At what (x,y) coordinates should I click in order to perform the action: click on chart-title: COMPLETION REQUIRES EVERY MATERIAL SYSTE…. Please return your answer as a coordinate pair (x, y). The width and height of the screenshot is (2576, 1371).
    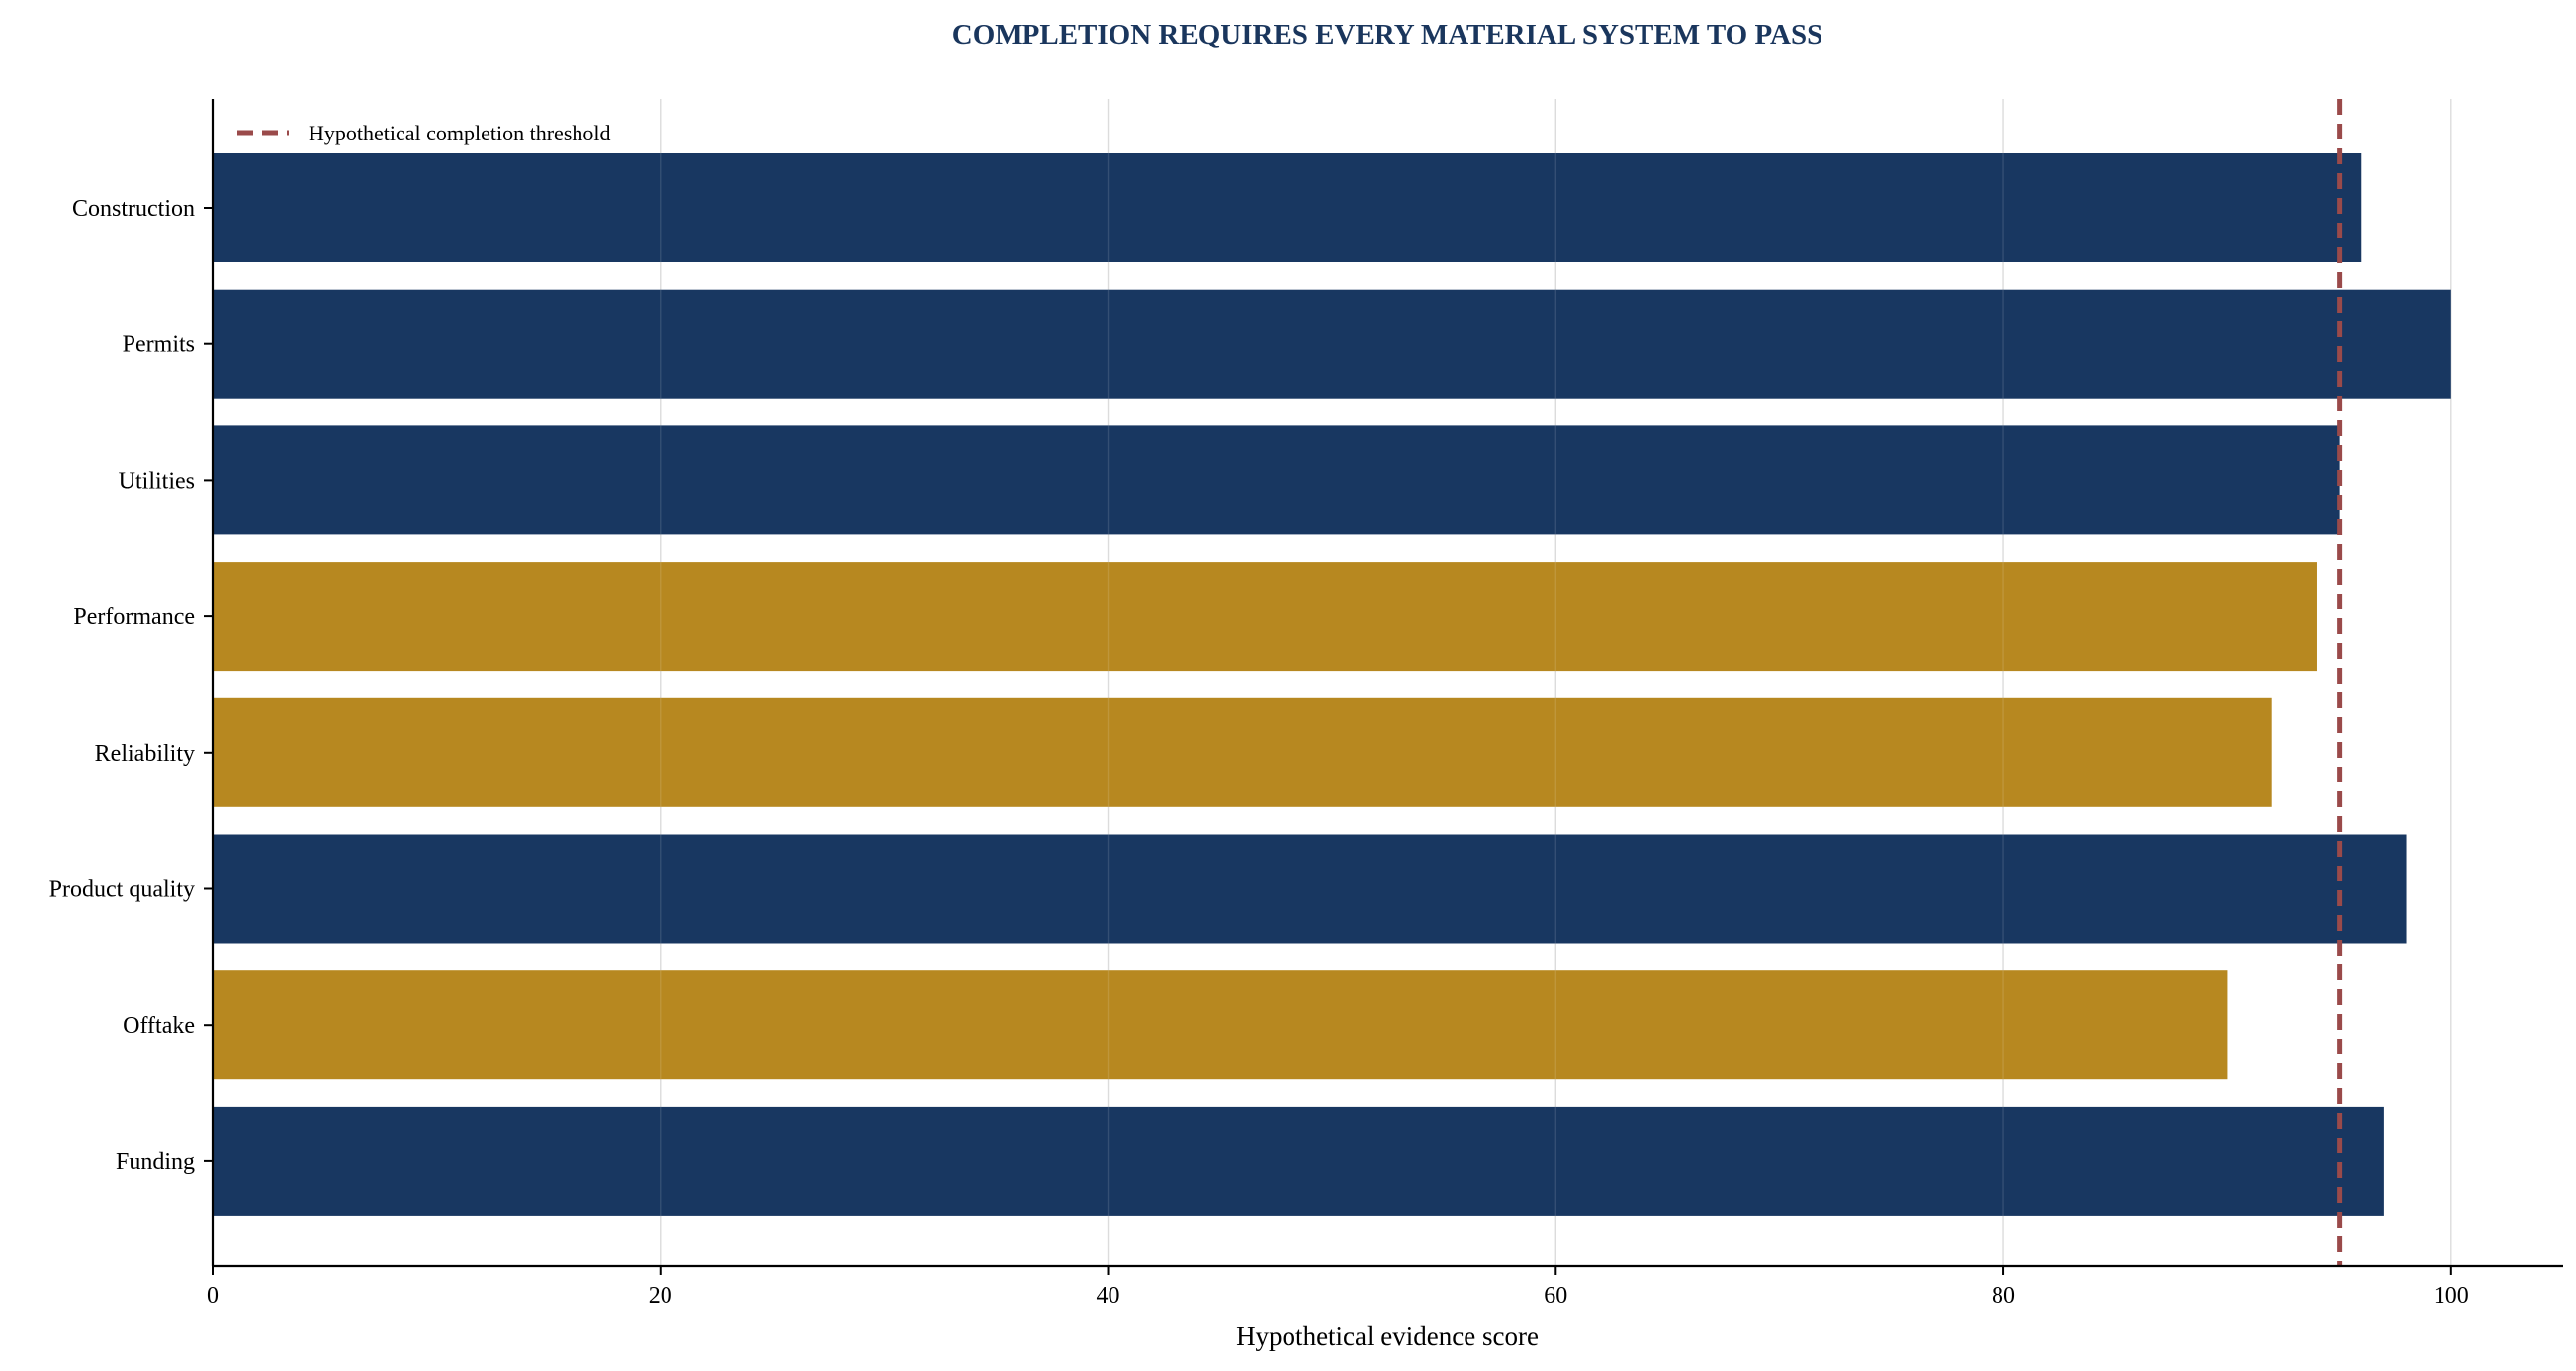
    Looking at the image, I should click on (1387, 34).